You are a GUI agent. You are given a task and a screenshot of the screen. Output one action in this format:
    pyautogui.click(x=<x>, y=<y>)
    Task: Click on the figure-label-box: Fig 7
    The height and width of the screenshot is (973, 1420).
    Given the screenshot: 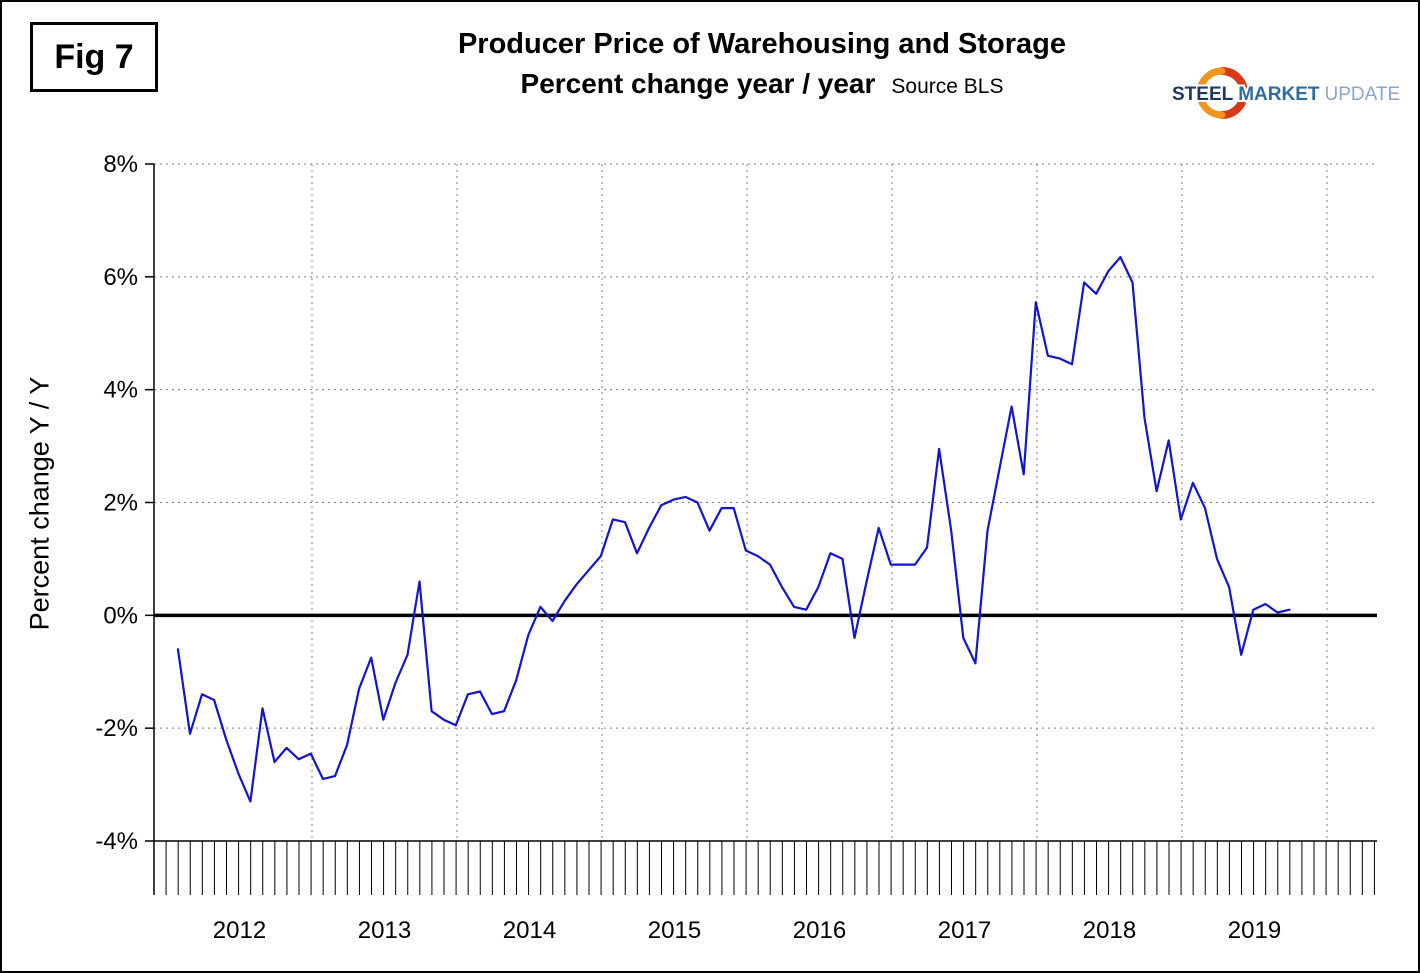 What is the action you would take?
    pyautogui.click(x=94, y=57)
    